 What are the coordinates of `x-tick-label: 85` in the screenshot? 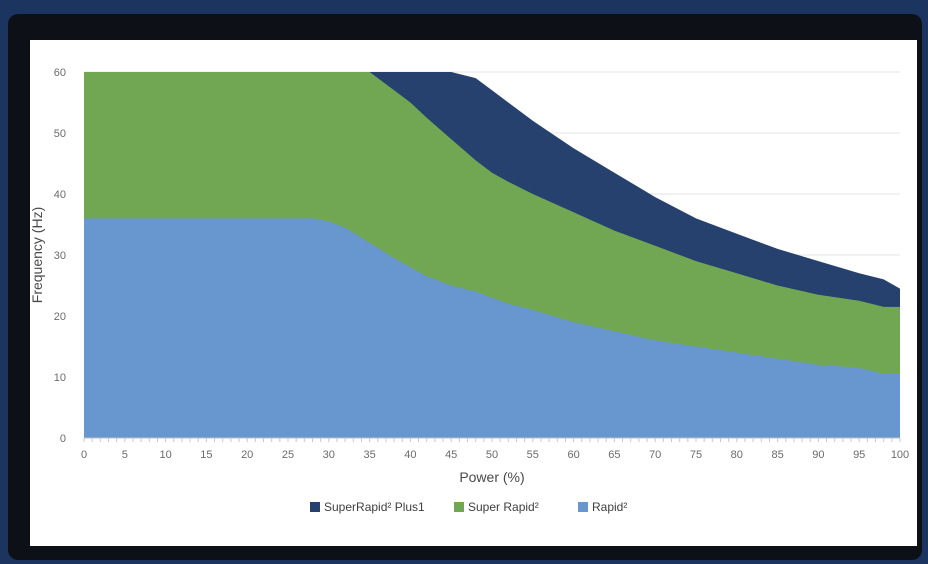 It's located at (777, 455).